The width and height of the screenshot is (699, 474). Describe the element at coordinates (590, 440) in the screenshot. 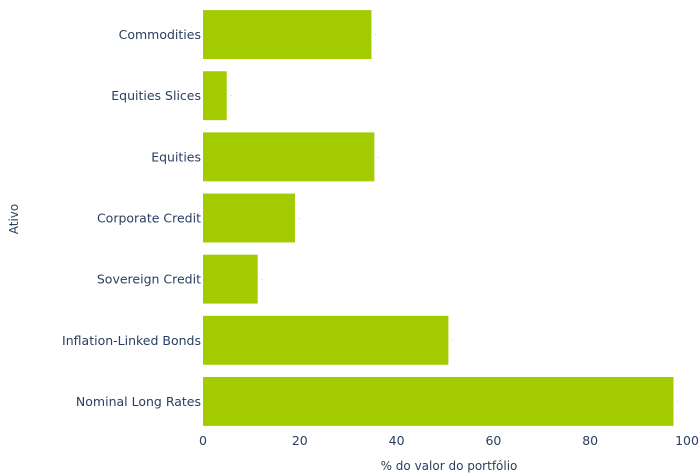

I see `x-tick-label: 80` at that location.